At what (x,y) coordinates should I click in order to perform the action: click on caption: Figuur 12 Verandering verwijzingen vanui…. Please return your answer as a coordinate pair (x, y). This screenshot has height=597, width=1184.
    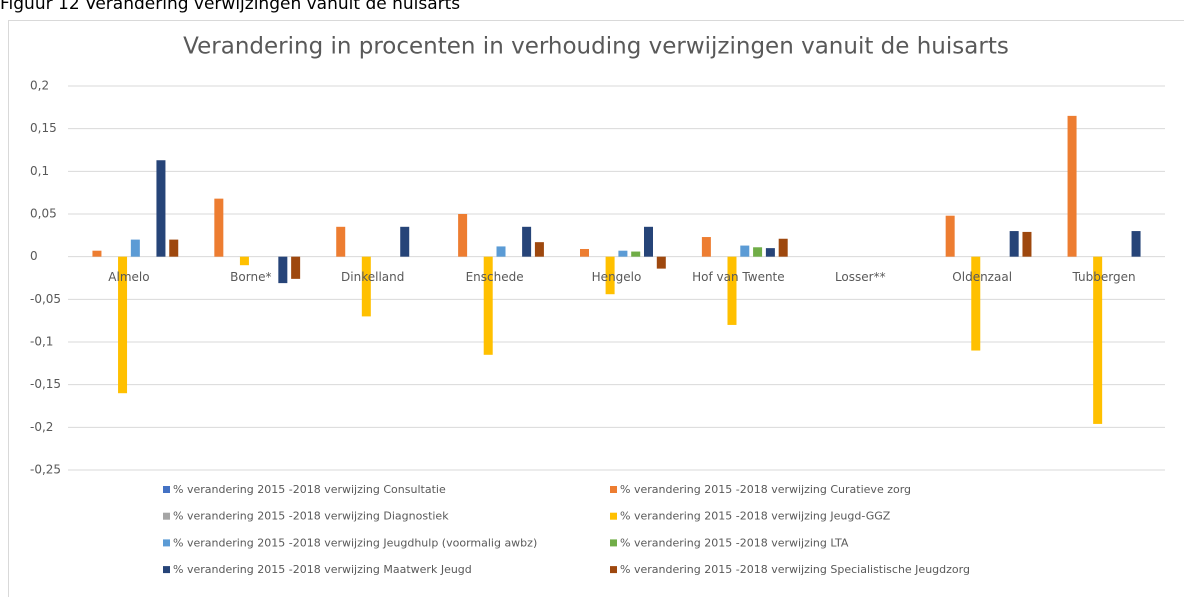
    Looking at the image, I should click on (230, 7).